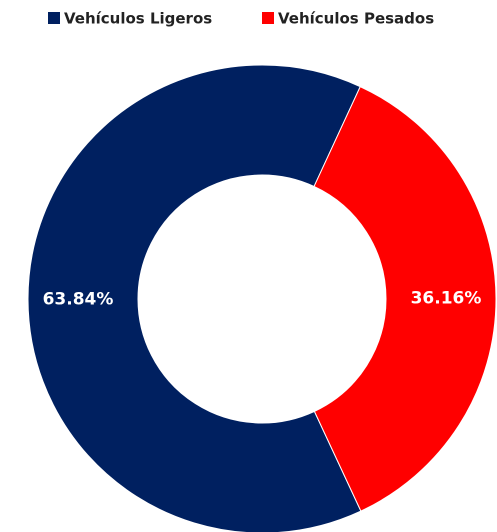 The image size is (497, 532). What do you see at coordinates (356, 19) in the screenshot?
I see `legend-label: Vehículos Pesados` at bounding box center [356, 19].